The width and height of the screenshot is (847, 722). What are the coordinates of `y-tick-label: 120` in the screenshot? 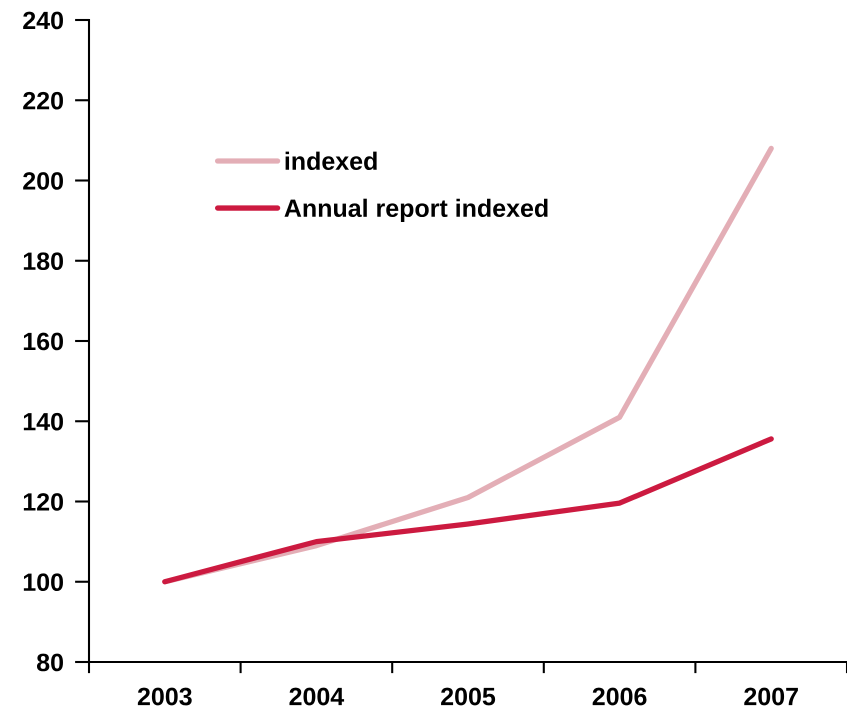 It's located at (43, 502).